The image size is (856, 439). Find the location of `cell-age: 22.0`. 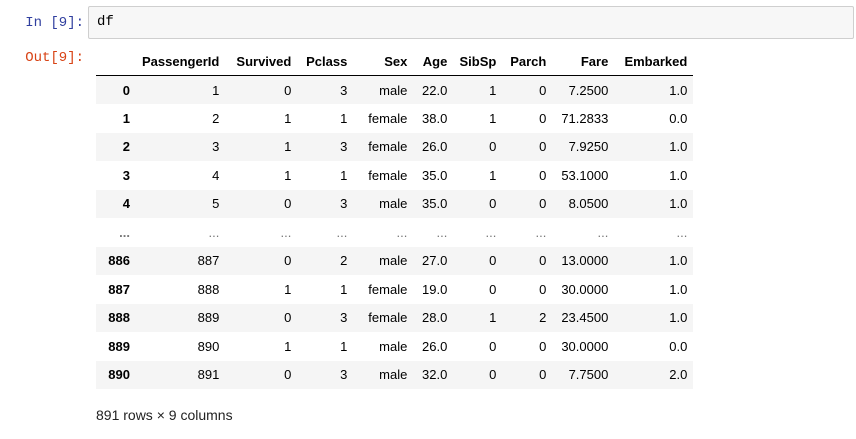

cell-age: 22.0 is located at coordinates (435, 90).